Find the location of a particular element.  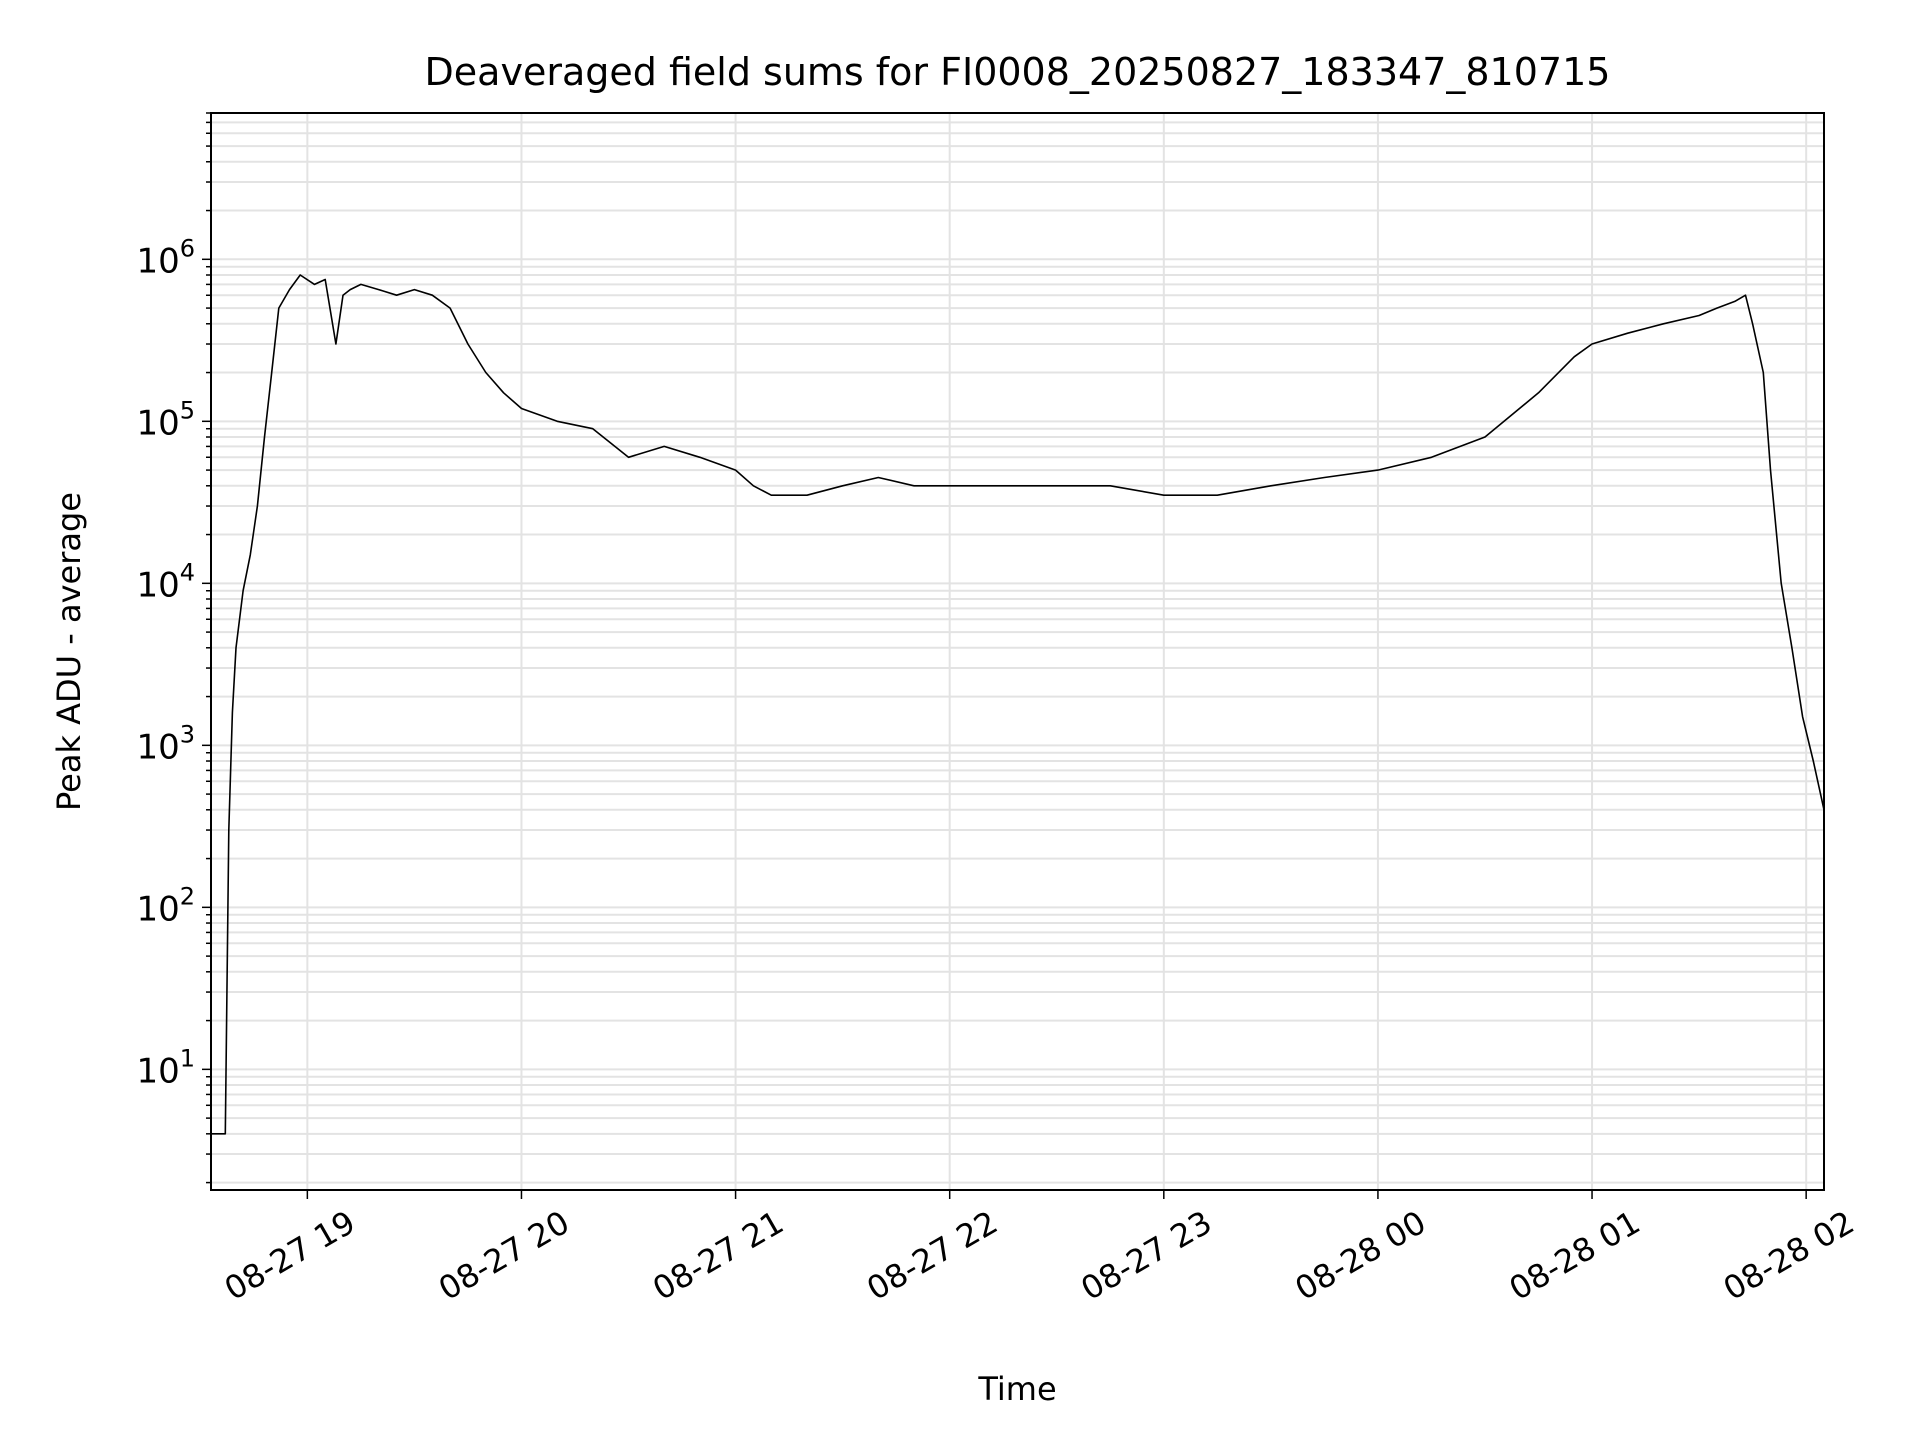

y-tick-label: 10² is located at coordinates (165, 905).